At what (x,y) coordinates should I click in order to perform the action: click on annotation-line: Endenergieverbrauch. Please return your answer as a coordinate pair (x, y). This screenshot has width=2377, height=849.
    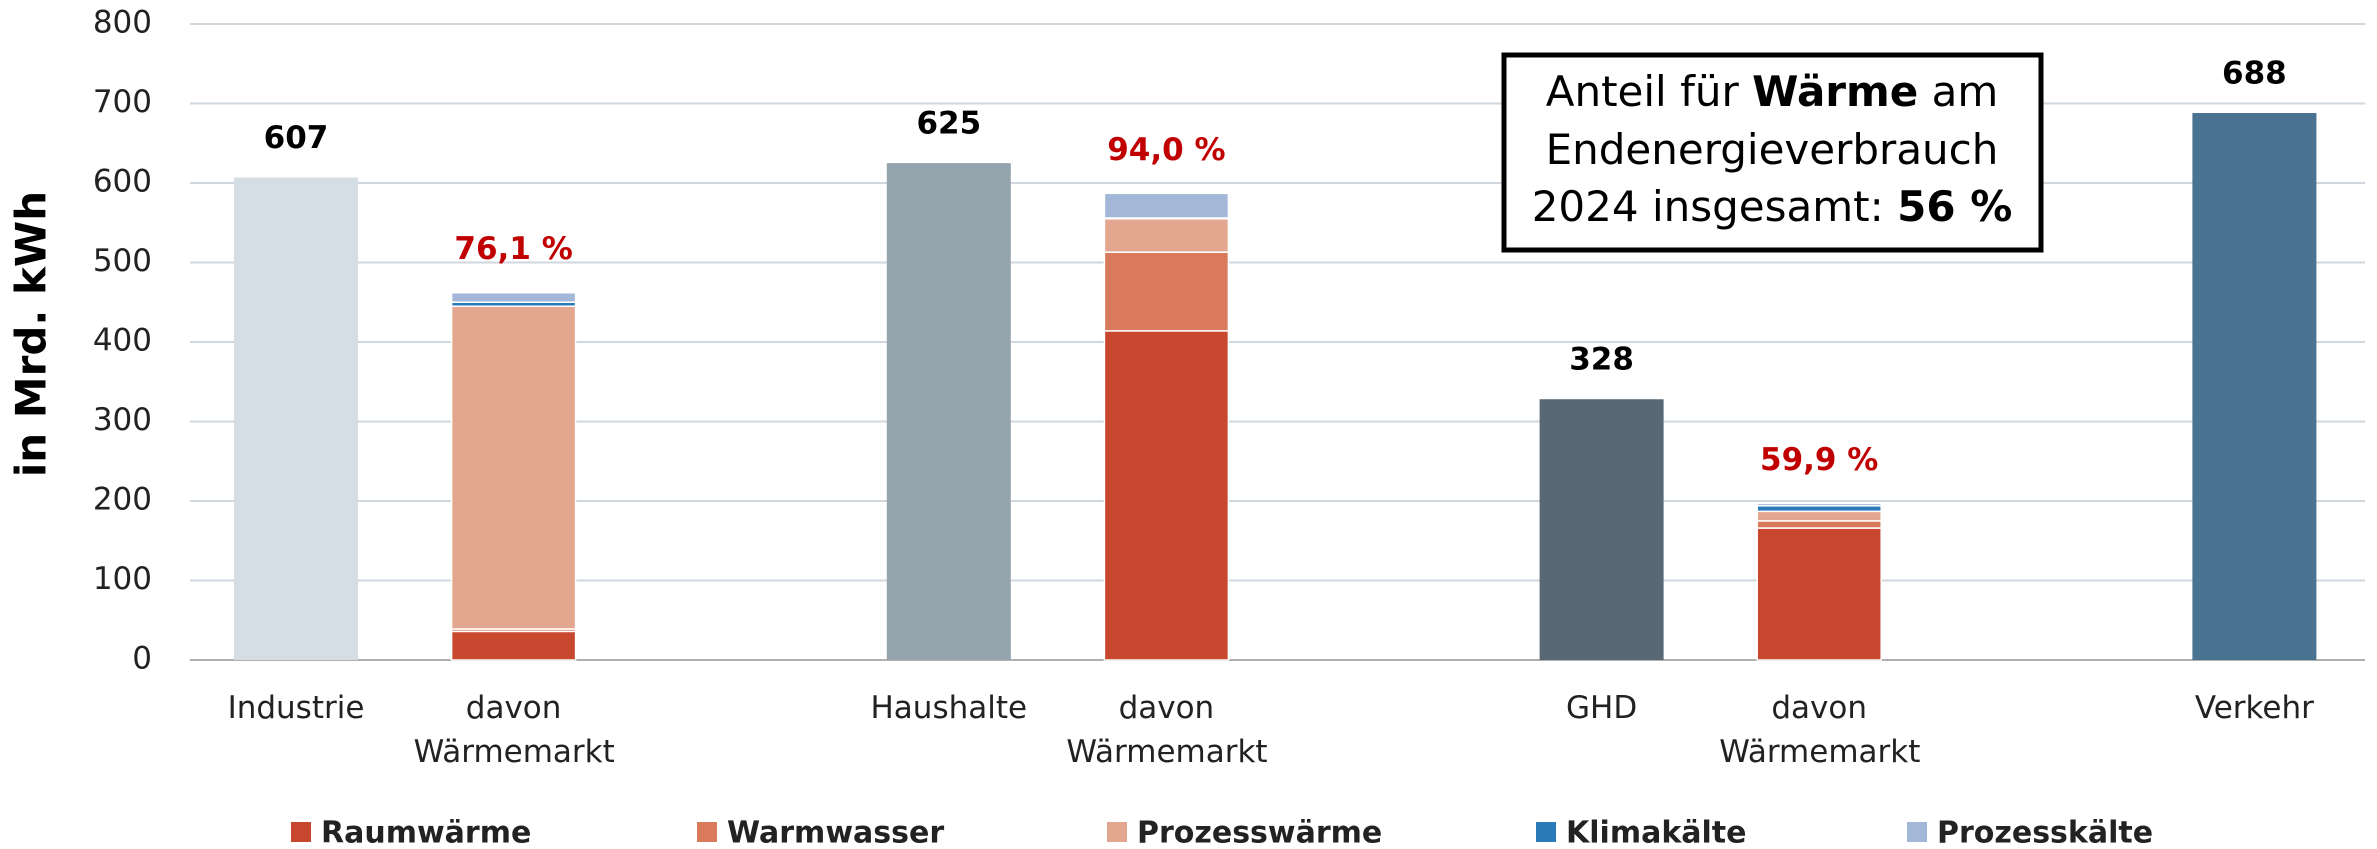
    Looking at the image, I should click on (1772, 149).